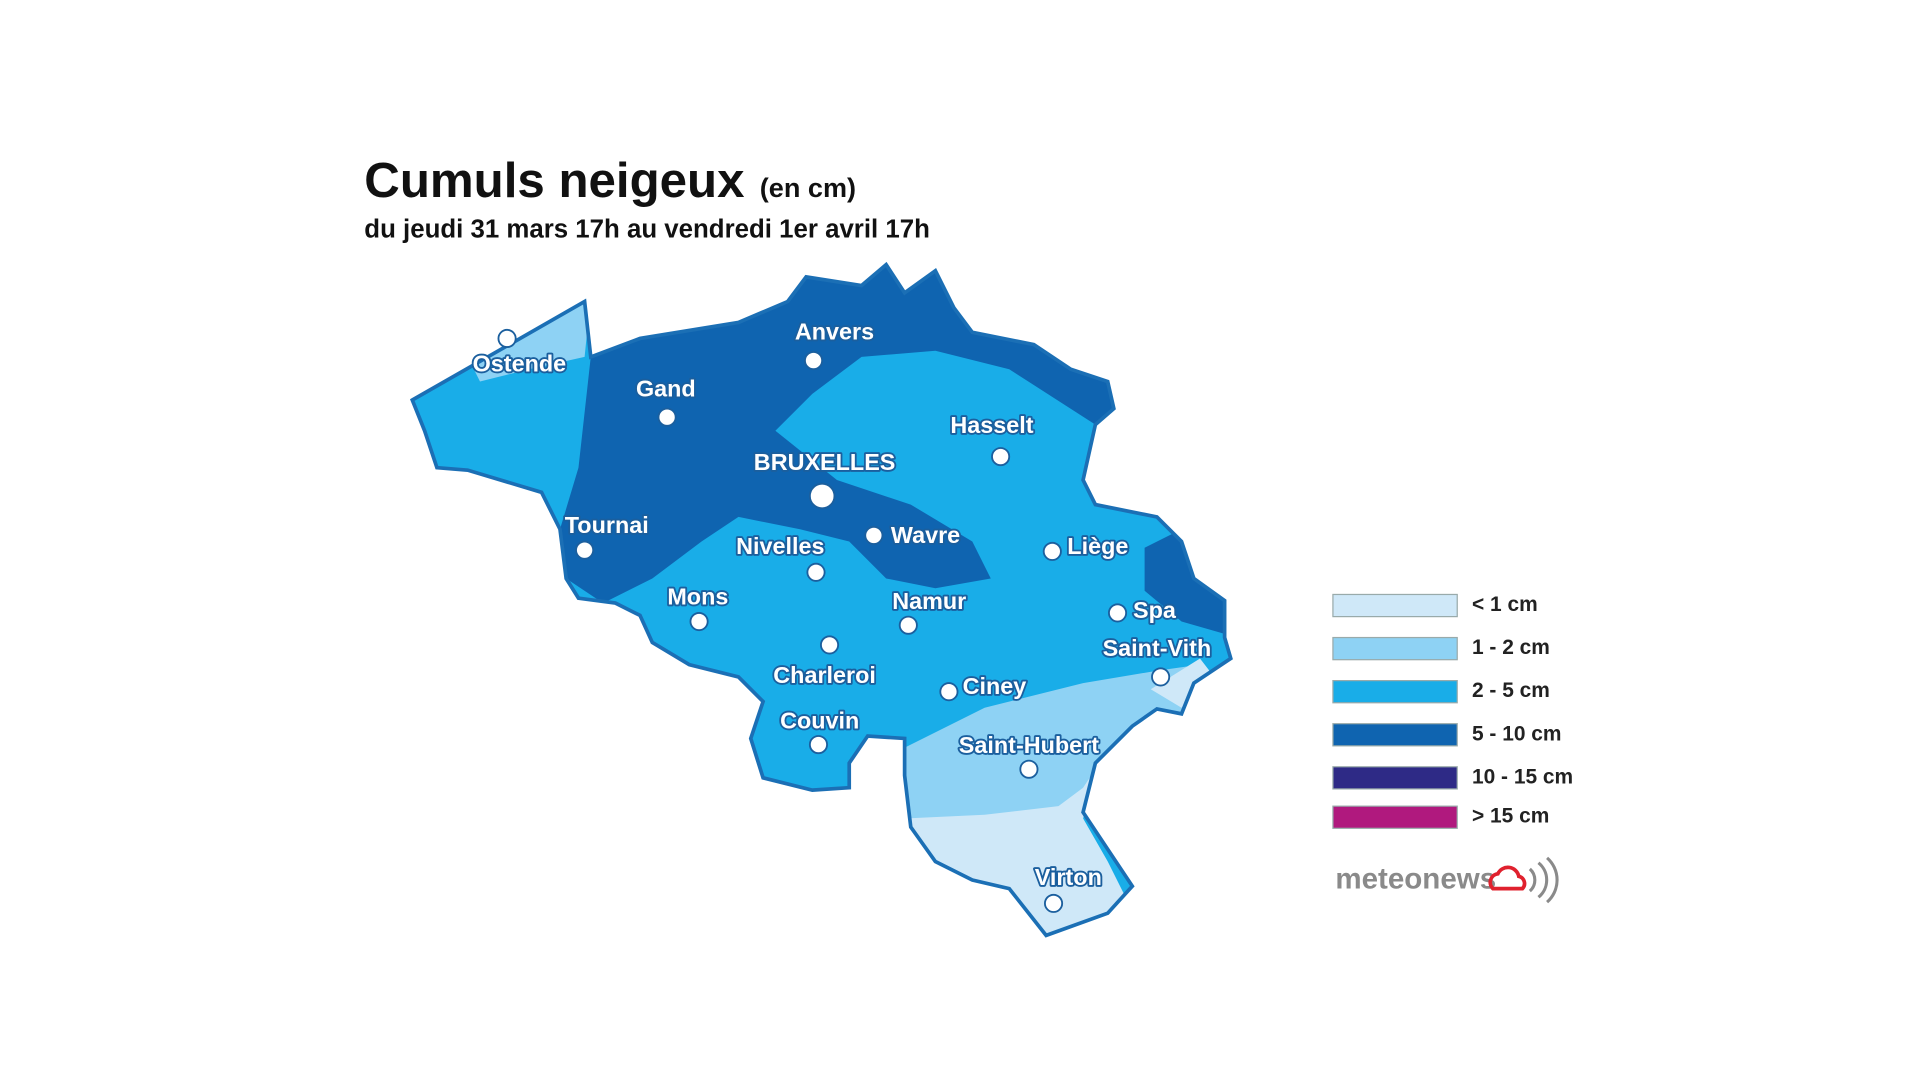 This screenshot has width=1920, height=1080. I want to click on city-label: Tournai, so click(607, 525).